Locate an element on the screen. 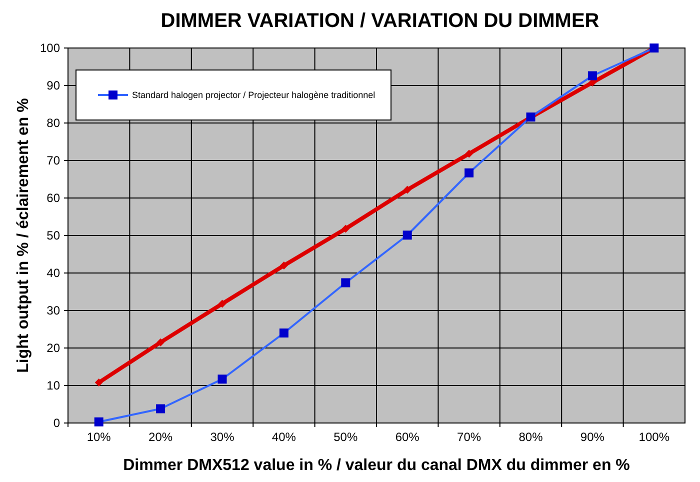  y-tick-label: 50 is located at coordinates (53, 235).